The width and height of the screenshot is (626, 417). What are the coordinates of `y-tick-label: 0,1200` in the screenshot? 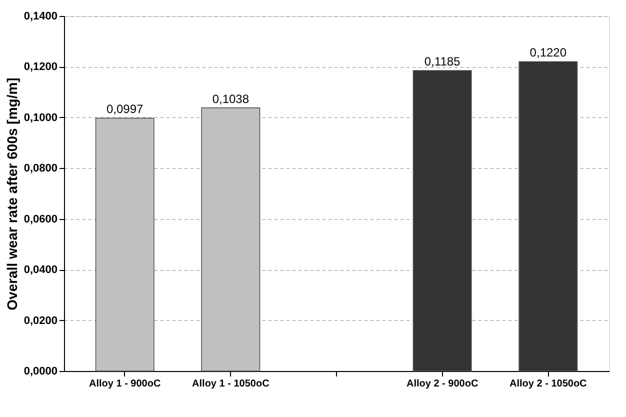 It's located at (41, 67).